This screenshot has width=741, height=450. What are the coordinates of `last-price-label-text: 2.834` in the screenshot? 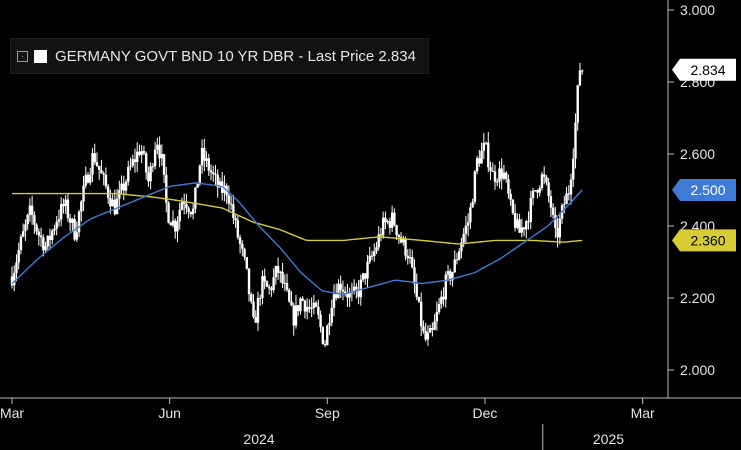 It's located at (707, 70).